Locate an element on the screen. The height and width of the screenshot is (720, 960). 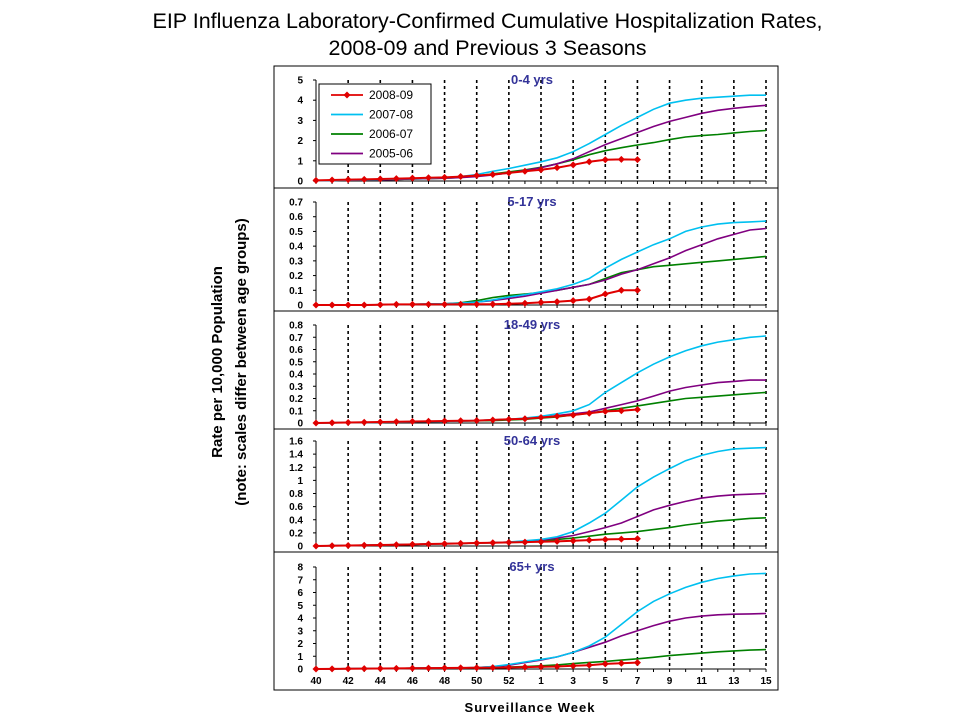
x-tick-label: 1 is located at coordinates (541, 681).